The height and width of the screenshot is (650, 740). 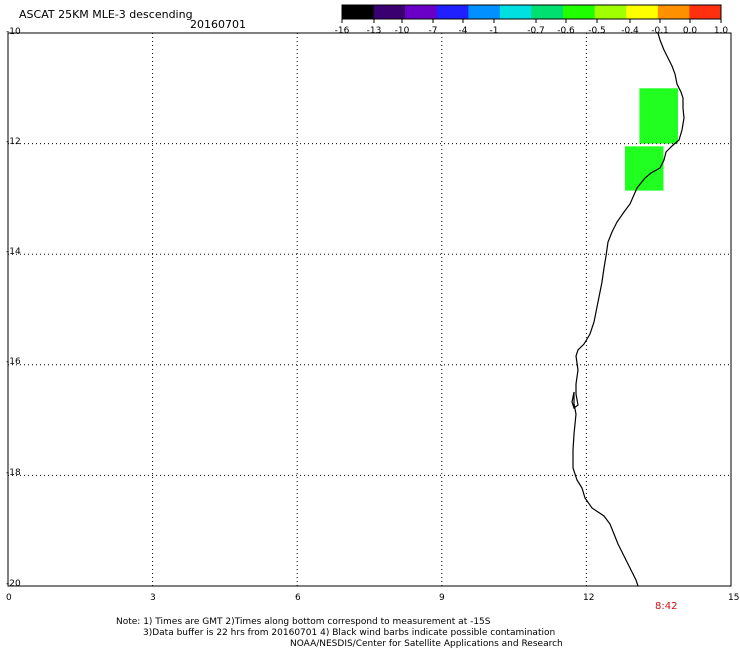 I want to click on x-tick-label: 6, so click(x=298, y=598).